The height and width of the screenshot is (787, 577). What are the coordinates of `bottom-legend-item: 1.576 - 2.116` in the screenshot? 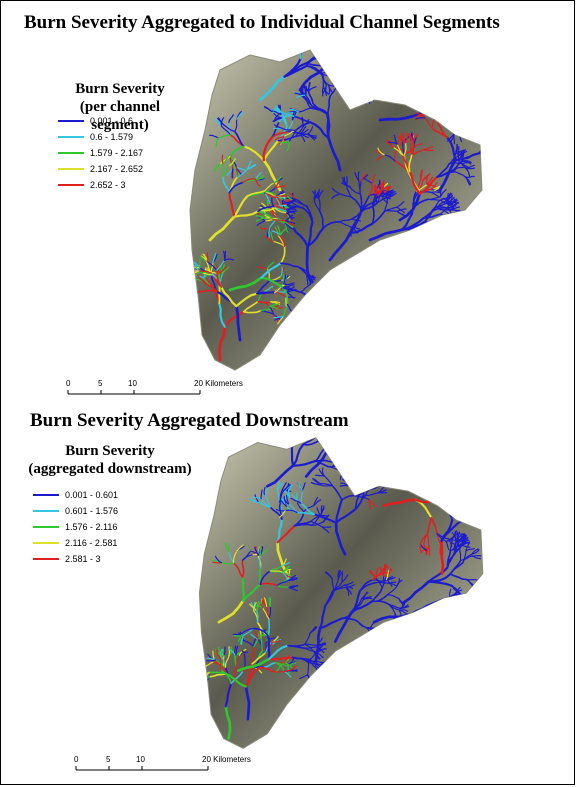 It's located at (75, 527).